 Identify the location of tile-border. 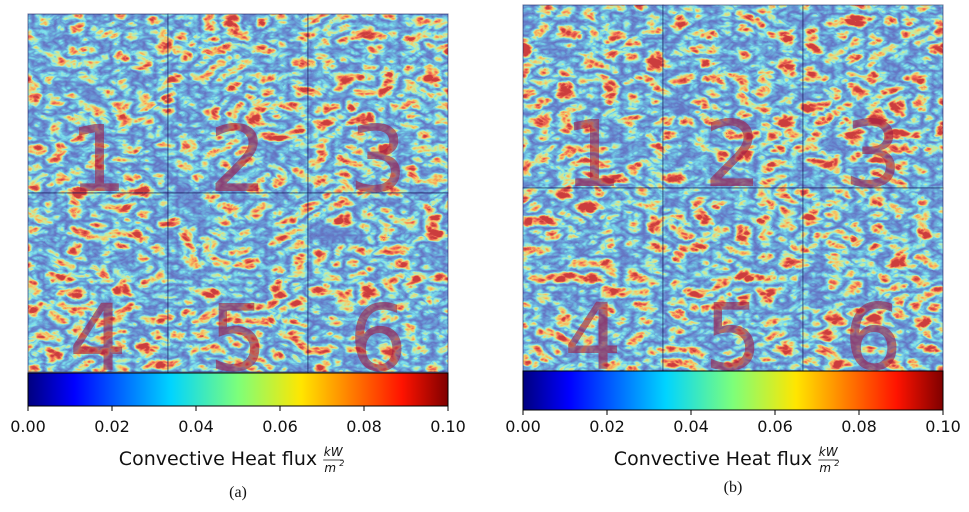
(378, 282).